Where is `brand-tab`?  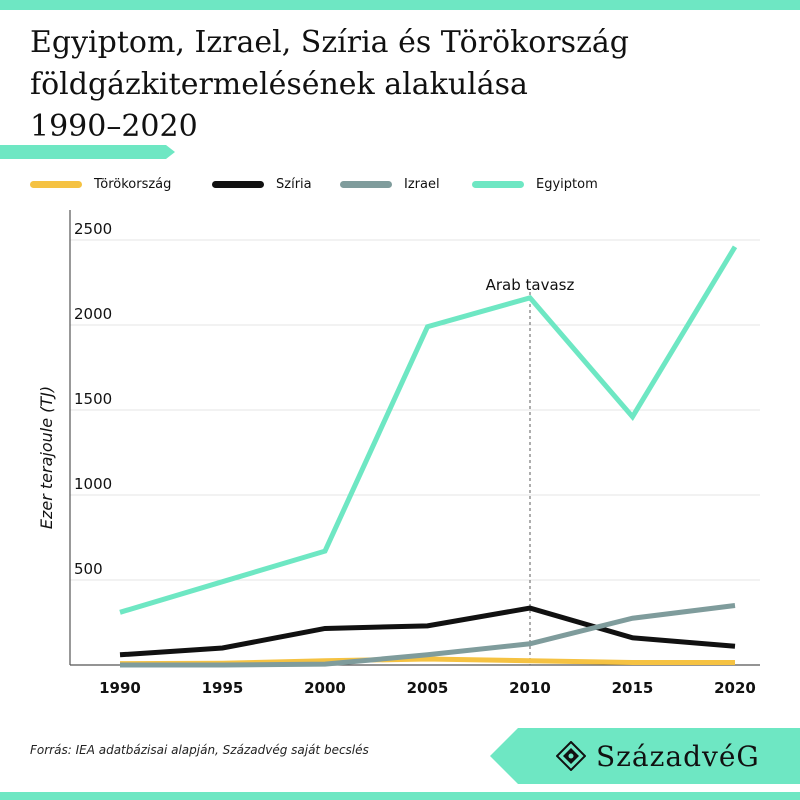 brand-tab is located at coordinates (645, 756).